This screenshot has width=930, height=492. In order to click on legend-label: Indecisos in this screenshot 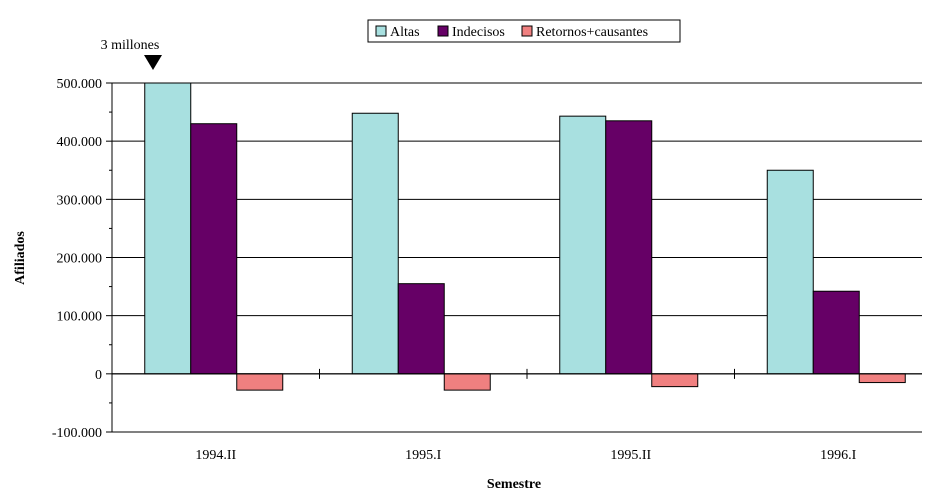, I will do `click(478, 32)`.